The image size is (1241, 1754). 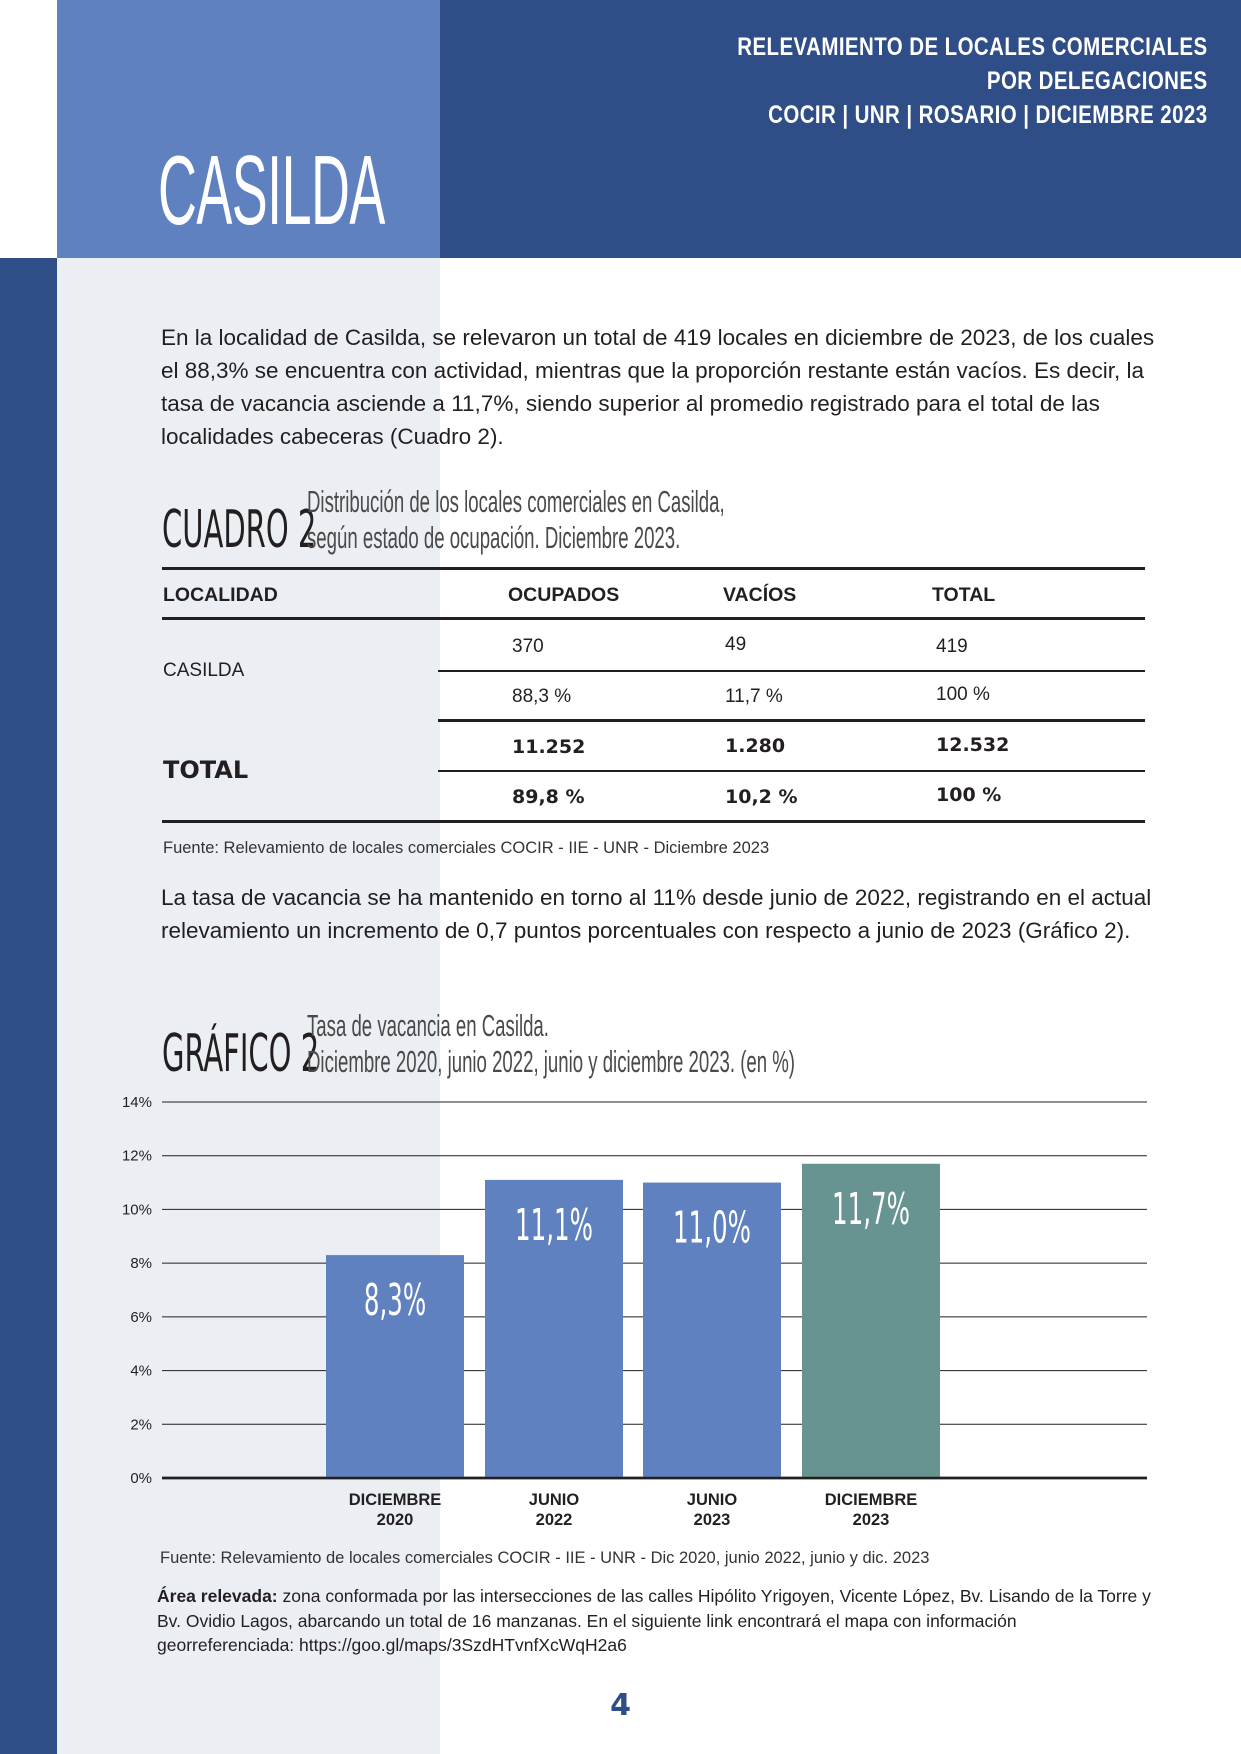 What do you see at coordinates (972, 47) in the screenshot?
I see `report-header-line1: RELEVAMIENTO DE LOCALES COMERCIALES` at bounding box center [972, 47].